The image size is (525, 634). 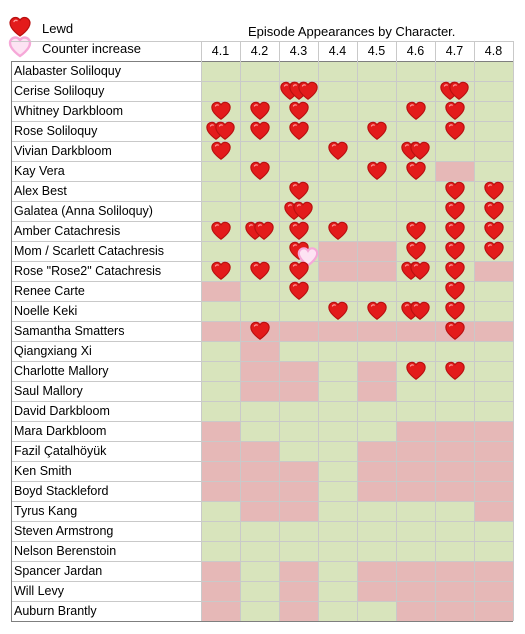 What do you see at coordinates (91, 48) in the screenshot?
I see `legend-label: Counter increase` at bounding box center [91, 48].